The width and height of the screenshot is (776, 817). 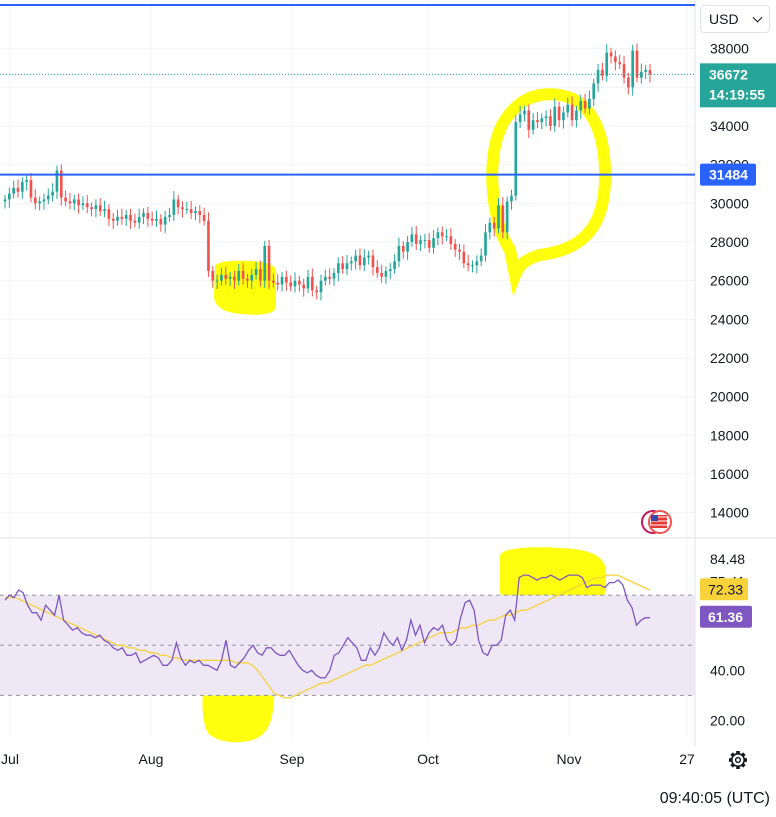 I want to click on status-time: 09:40:05 (UTC), so click(x=714, y=798).